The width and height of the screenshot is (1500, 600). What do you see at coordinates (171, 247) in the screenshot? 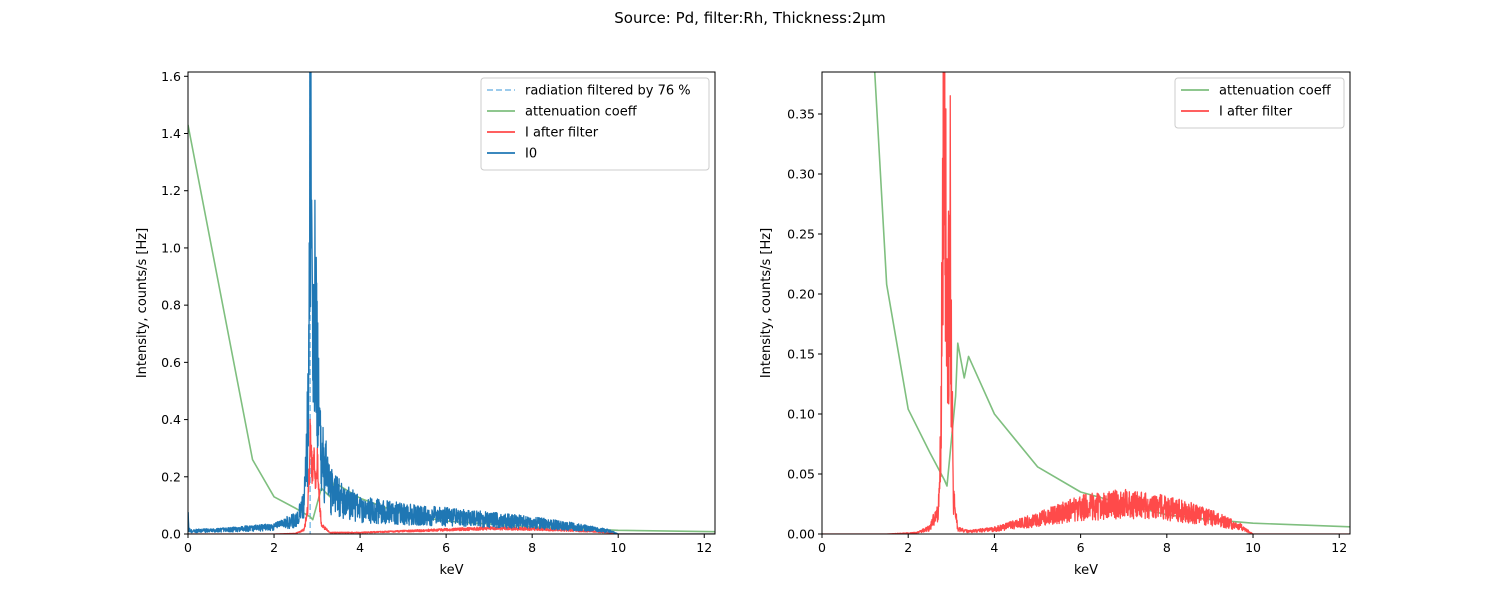
I see `y-tick-label: 1.0` at bounding box center [171, 247].